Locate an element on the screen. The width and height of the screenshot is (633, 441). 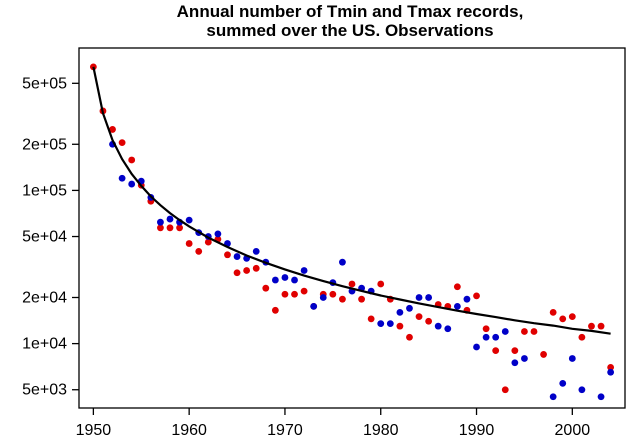
y-tick-label: 1e+05 is located at coordinates (44, 190).